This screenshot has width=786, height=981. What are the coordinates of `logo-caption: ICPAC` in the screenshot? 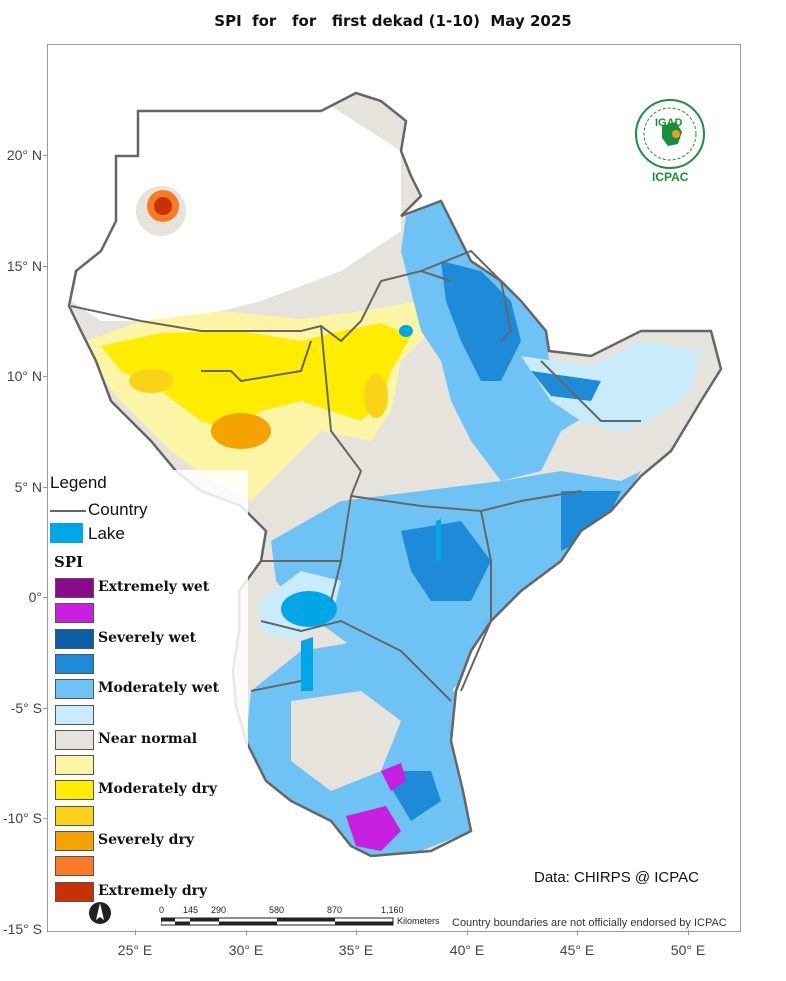 It's located at (670, 177).